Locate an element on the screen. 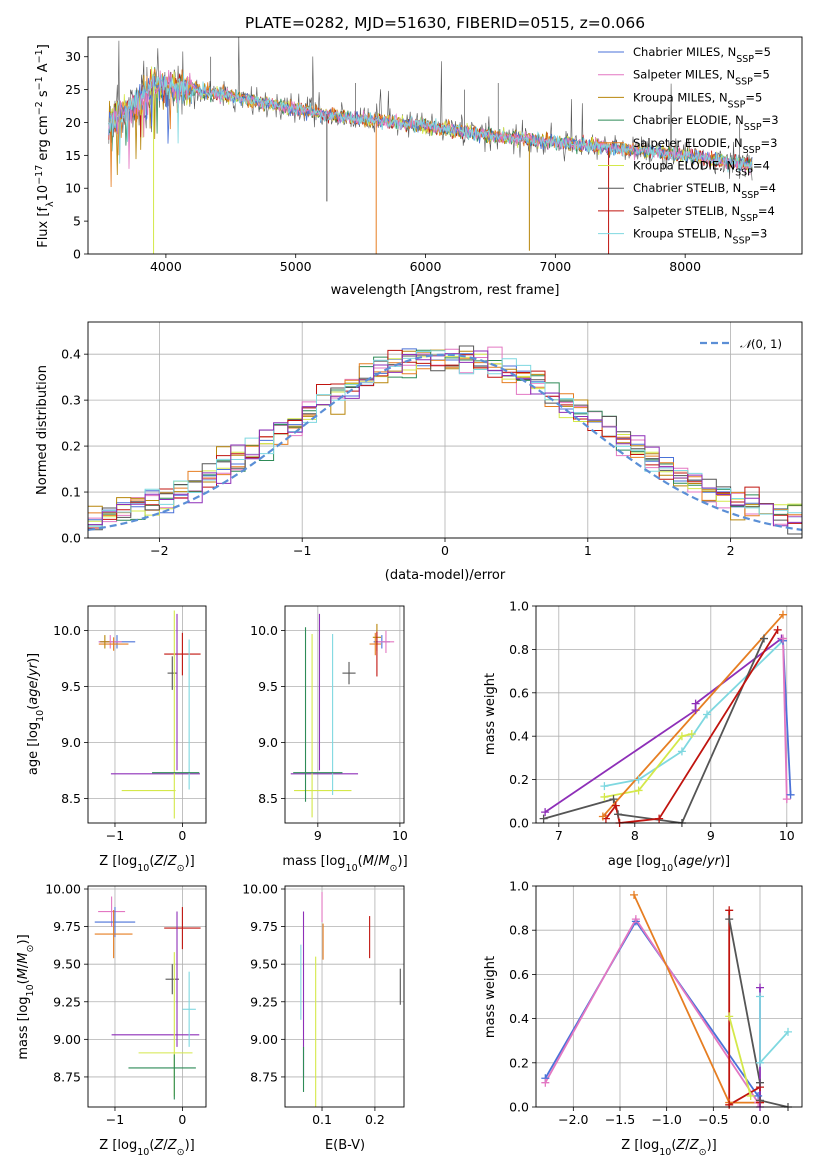 This screenshot has height=1170, width=819. x-tick-label: 10 is located at coordinates (400, 835).